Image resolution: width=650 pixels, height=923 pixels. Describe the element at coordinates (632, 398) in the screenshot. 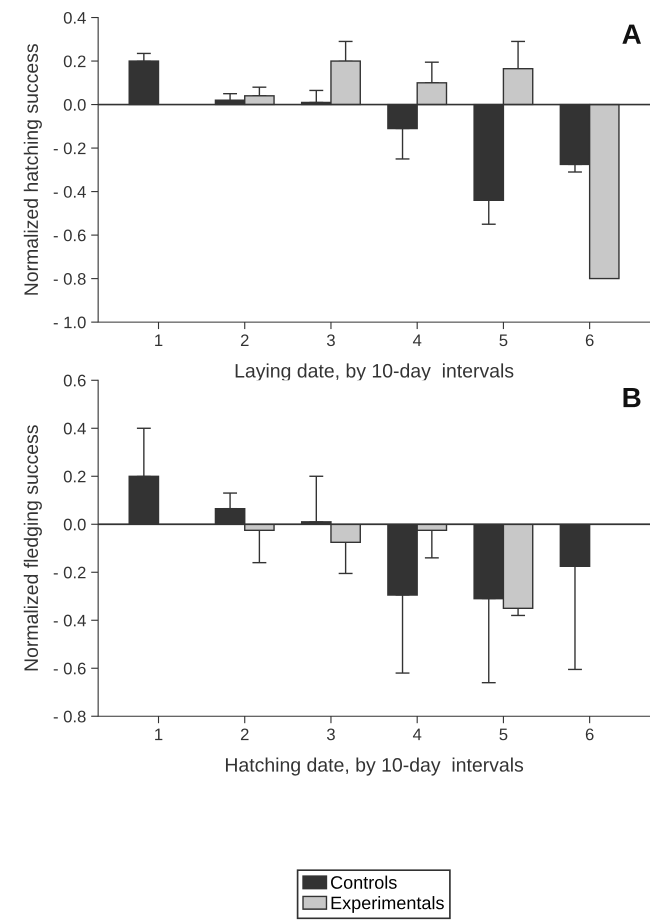

I see `annotation: B` at that location.